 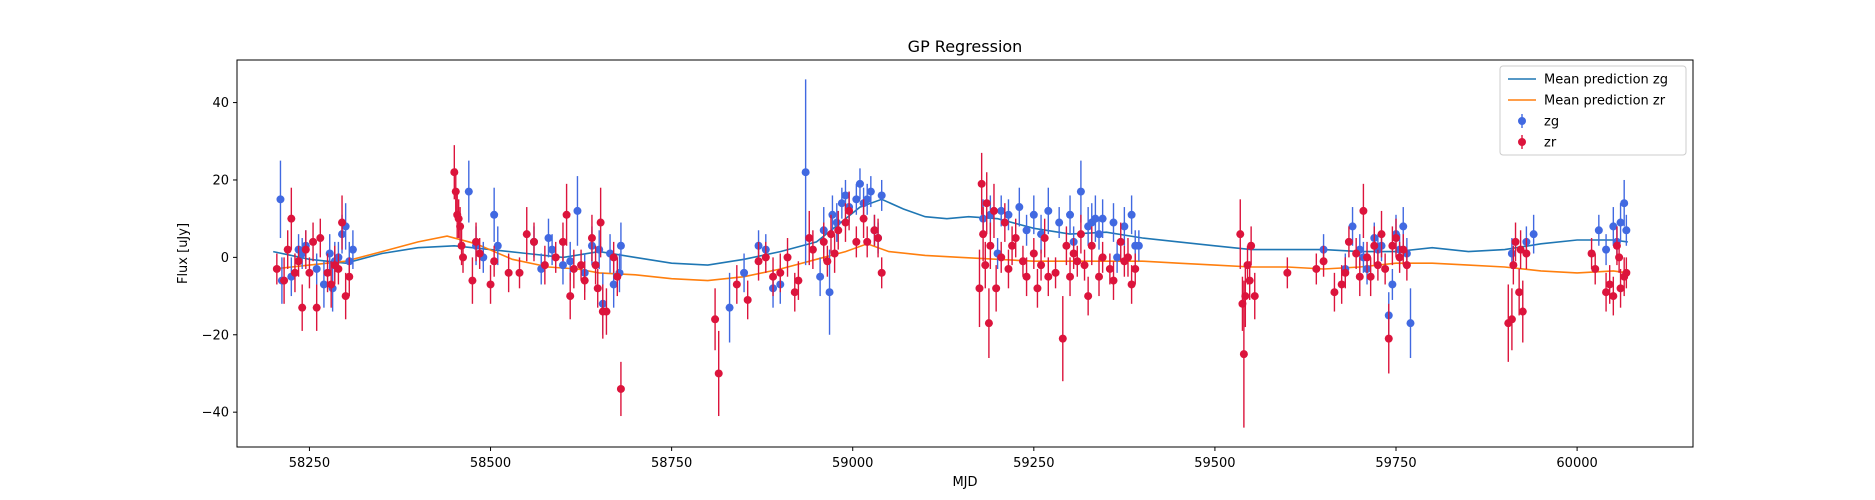 What do you see at coordinates (183, 253) in the screenshot?
I see `y-axis-label: Flux [uJy]` at bounding box center [183, 253].